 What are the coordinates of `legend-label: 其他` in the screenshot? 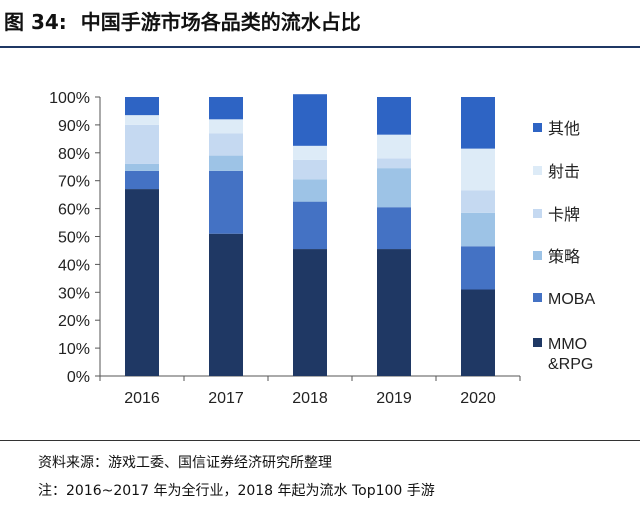 It's located at (564, 129).